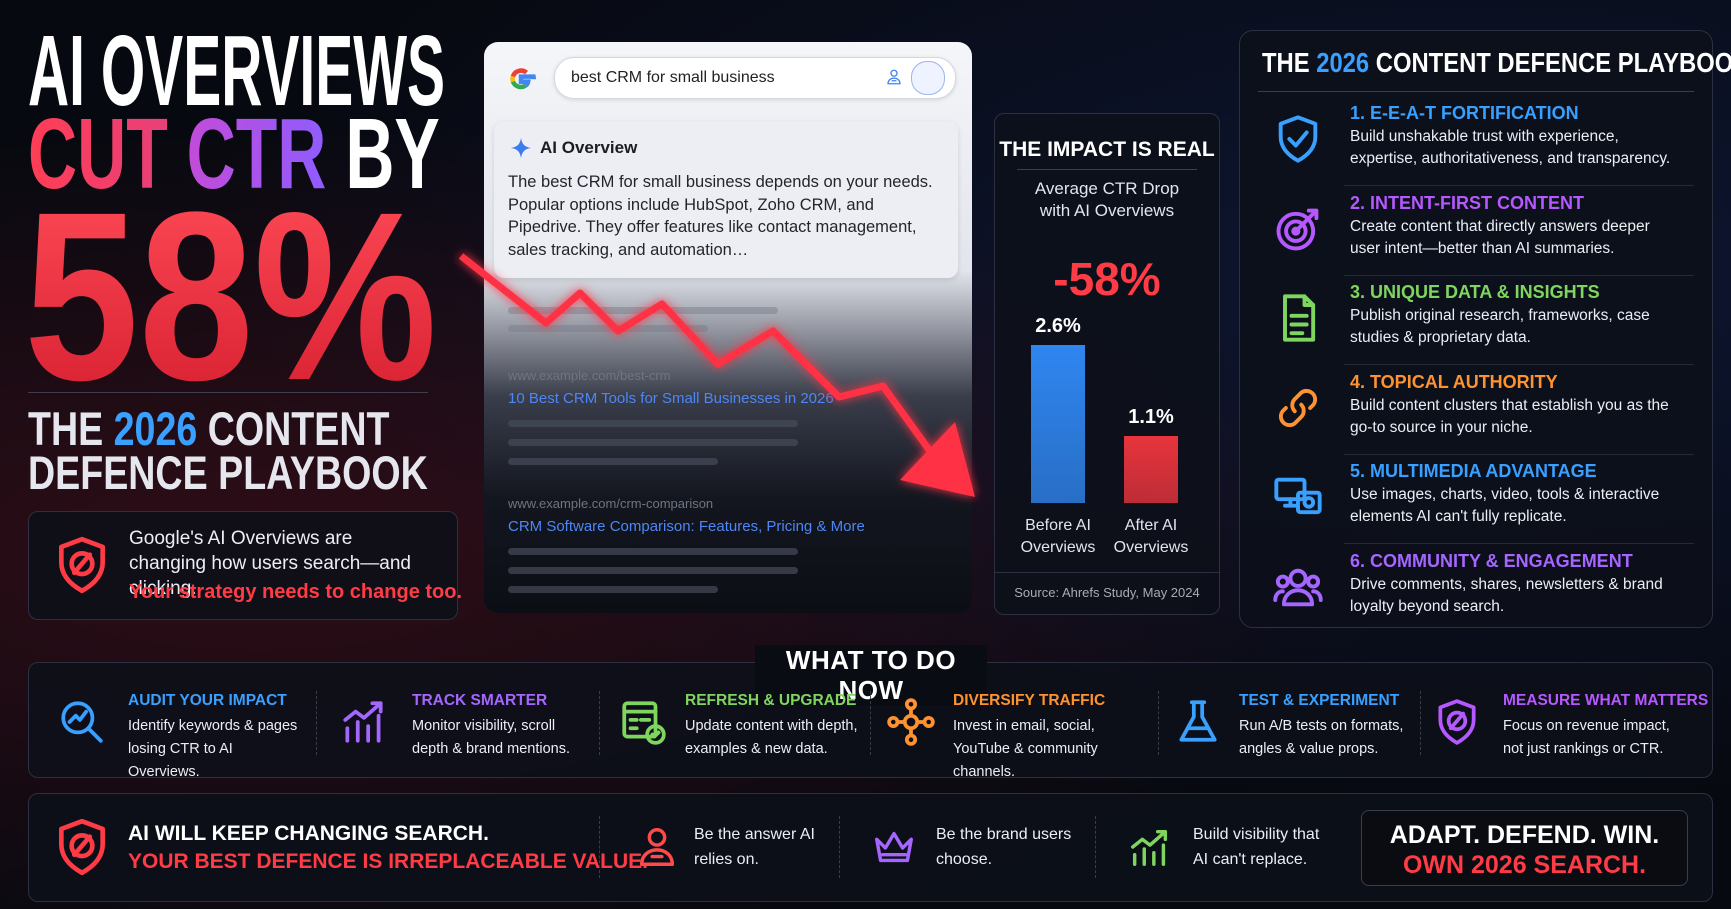 This screenshot has width=1731, height=909. I want to click on sparkle, so click(521, 148).